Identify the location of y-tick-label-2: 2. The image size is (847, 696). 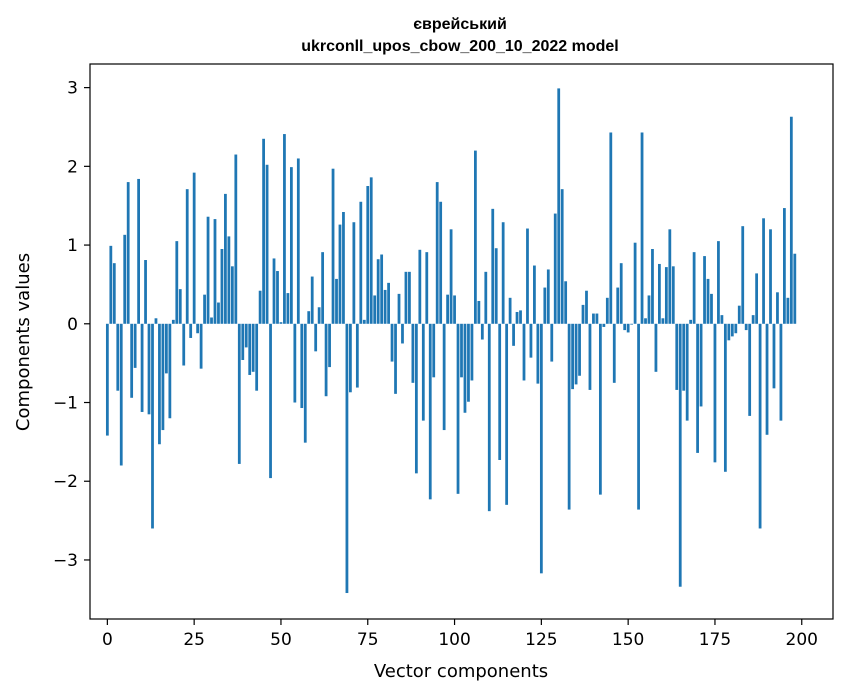
(72, 167).